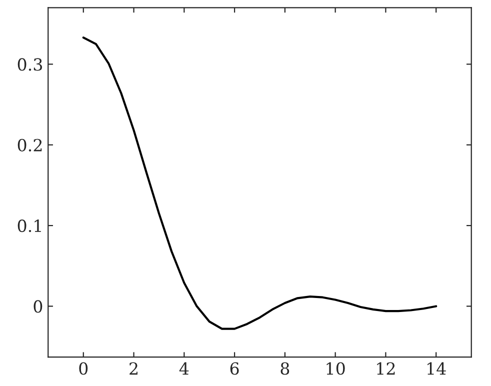 This screenshot has width=491, height=386. Describe the element at coordinates (335, 368) in the screenshot. I see `x-tick-label: 10` at that location.